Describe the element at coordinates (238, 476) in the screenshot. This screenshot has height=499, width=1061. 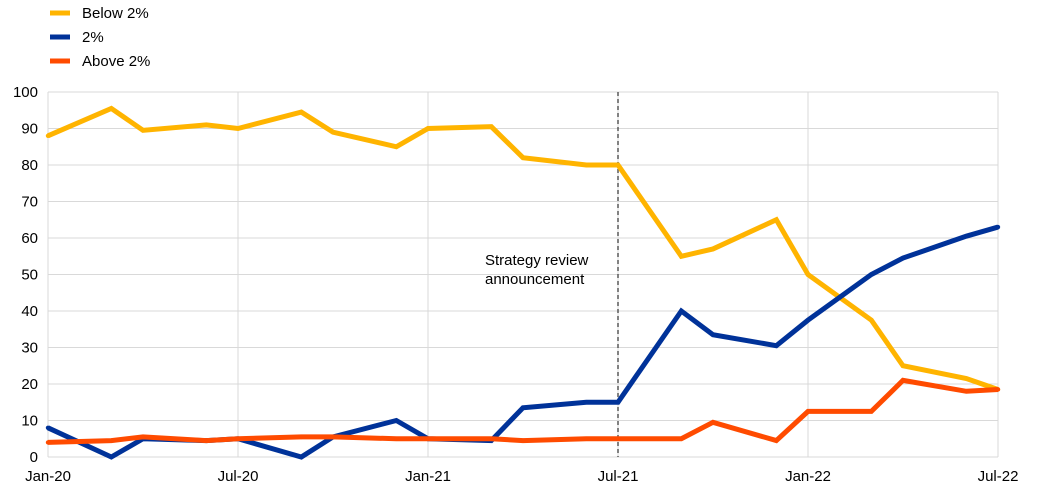
I see `x-tick-label: Jul-20` at that location.